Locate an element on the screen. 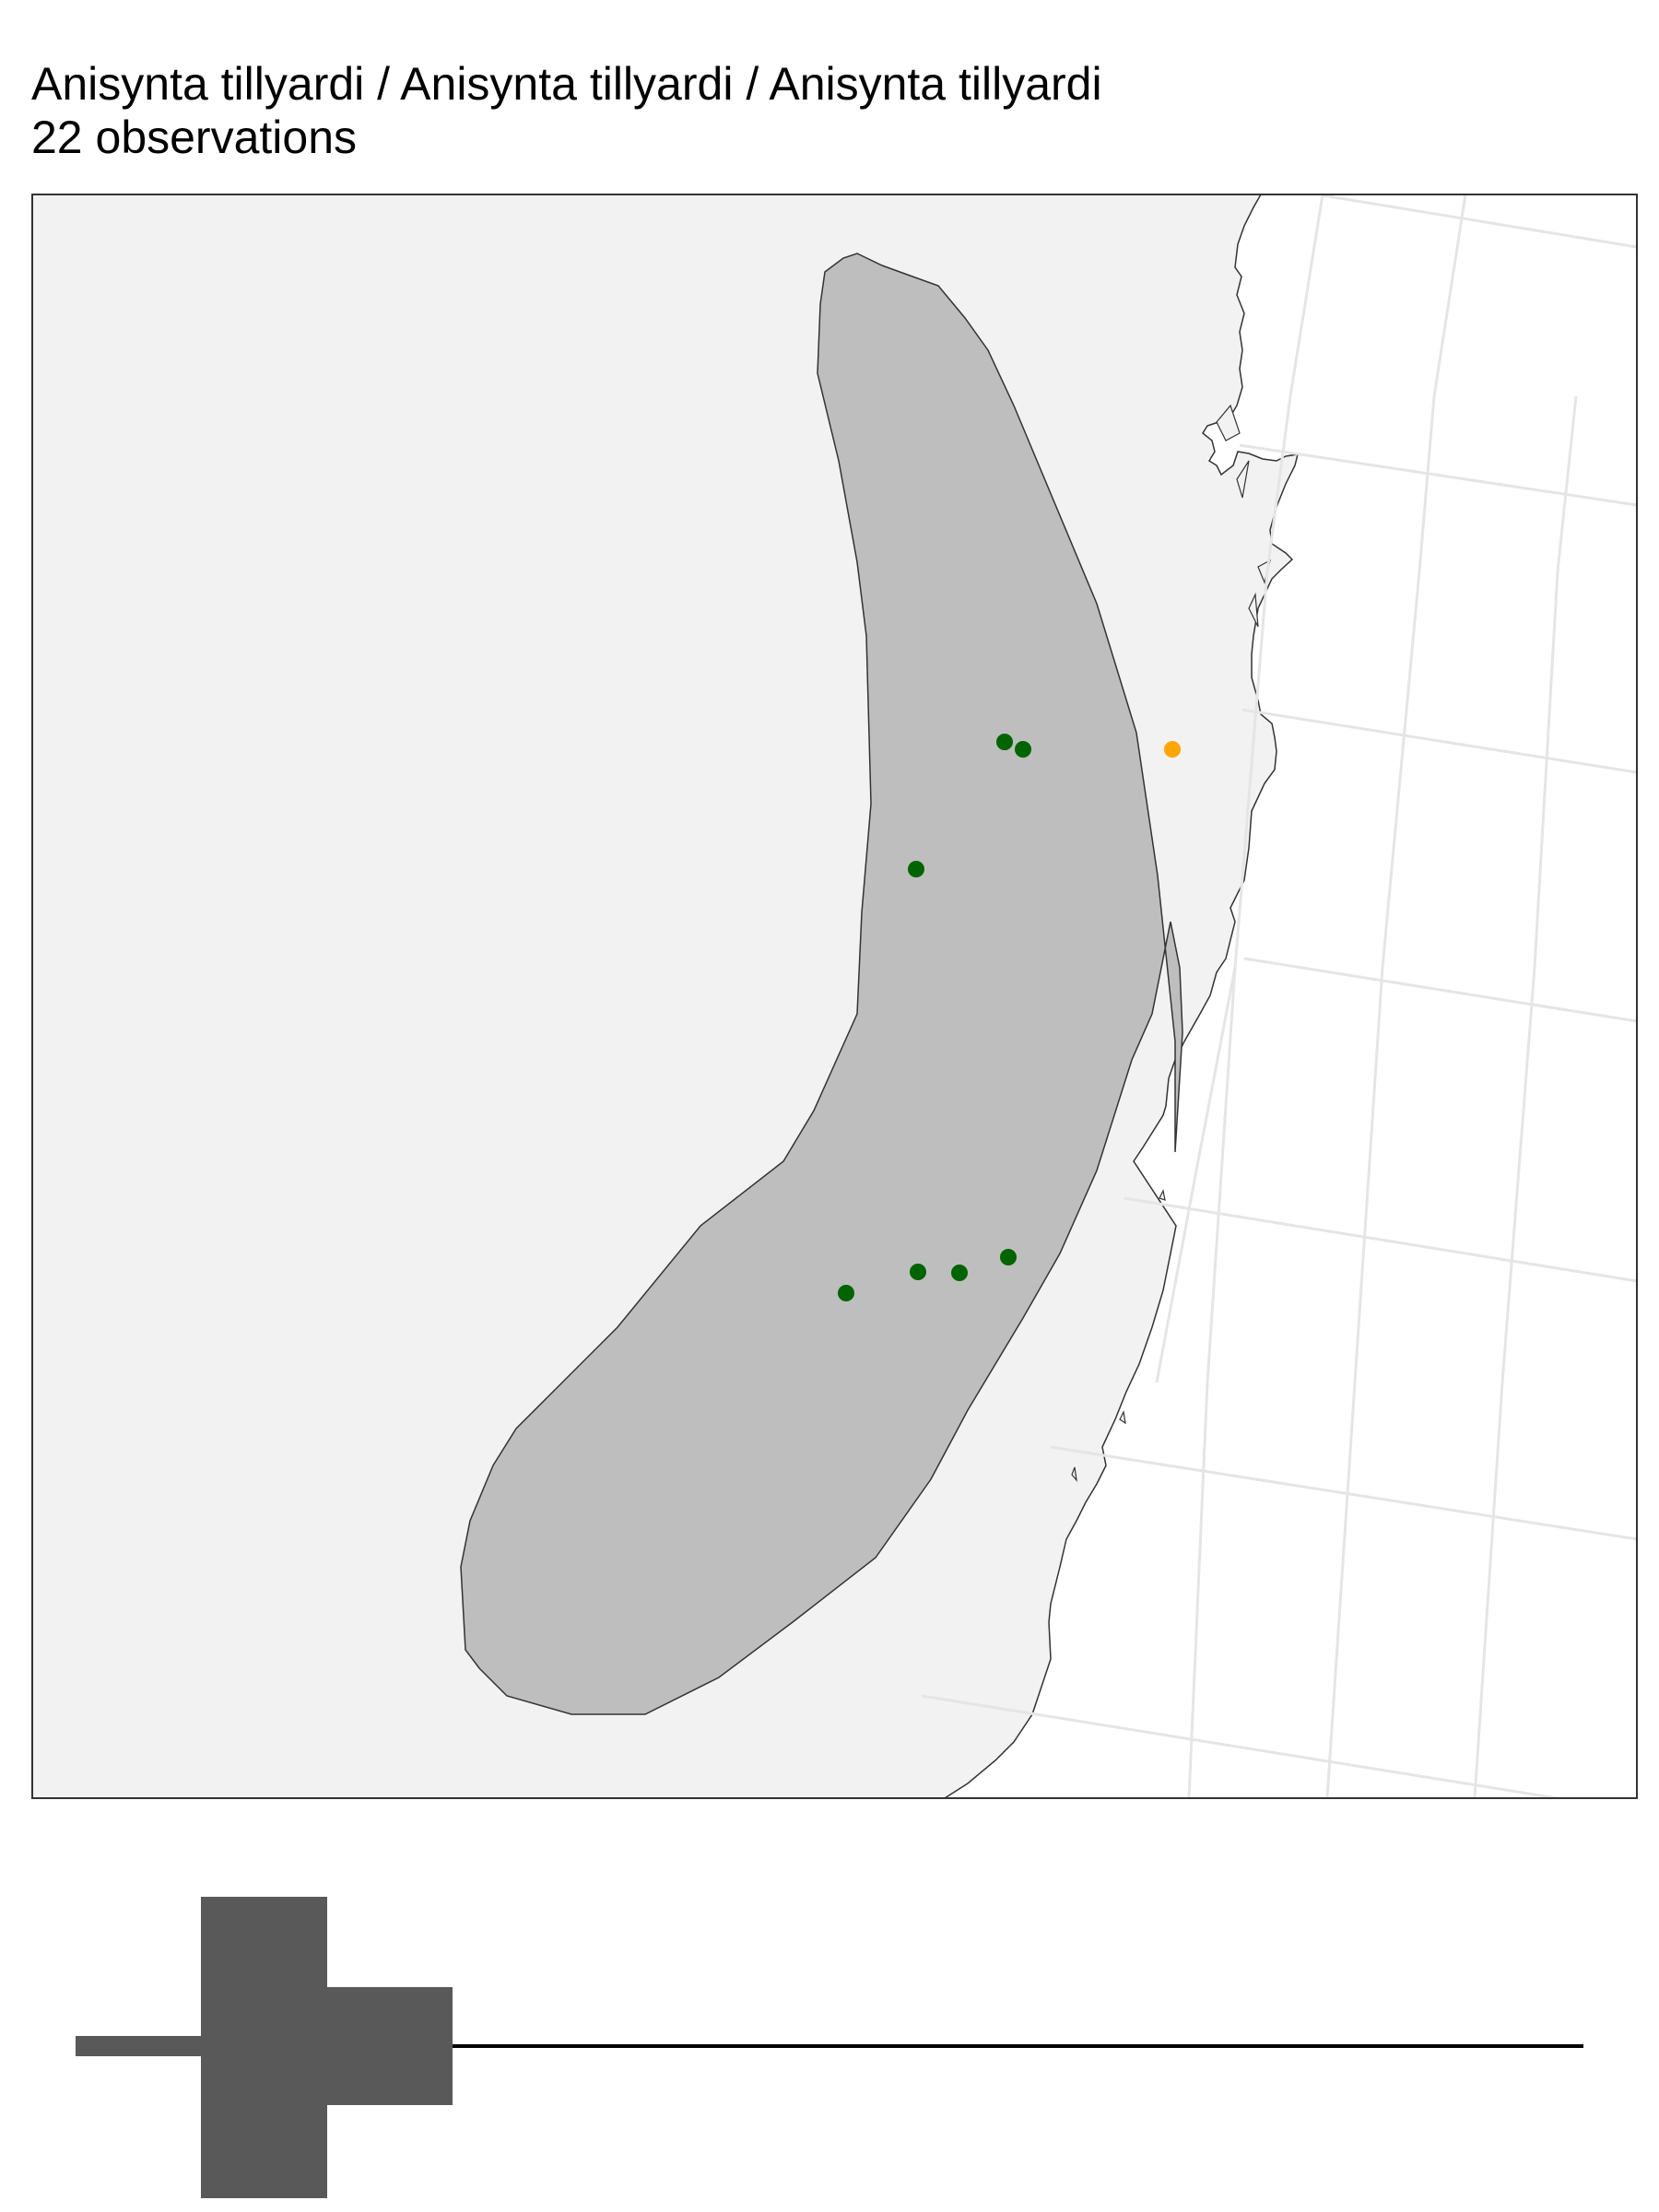  observation-timeline is located at coordinates (829, 2047).